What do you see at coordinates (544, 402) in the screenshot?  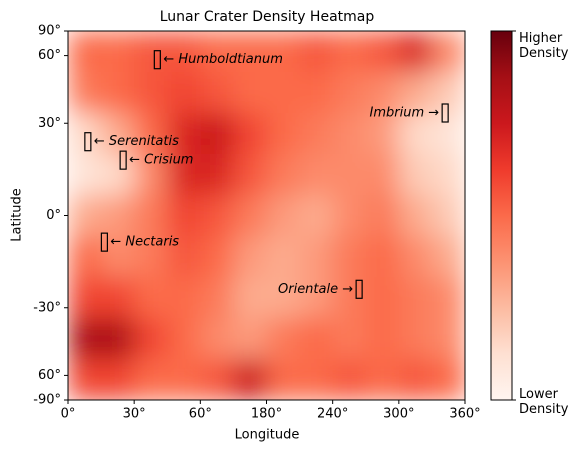 I see `colorbar-label: Lower Density` at bounding box center [544, 402].